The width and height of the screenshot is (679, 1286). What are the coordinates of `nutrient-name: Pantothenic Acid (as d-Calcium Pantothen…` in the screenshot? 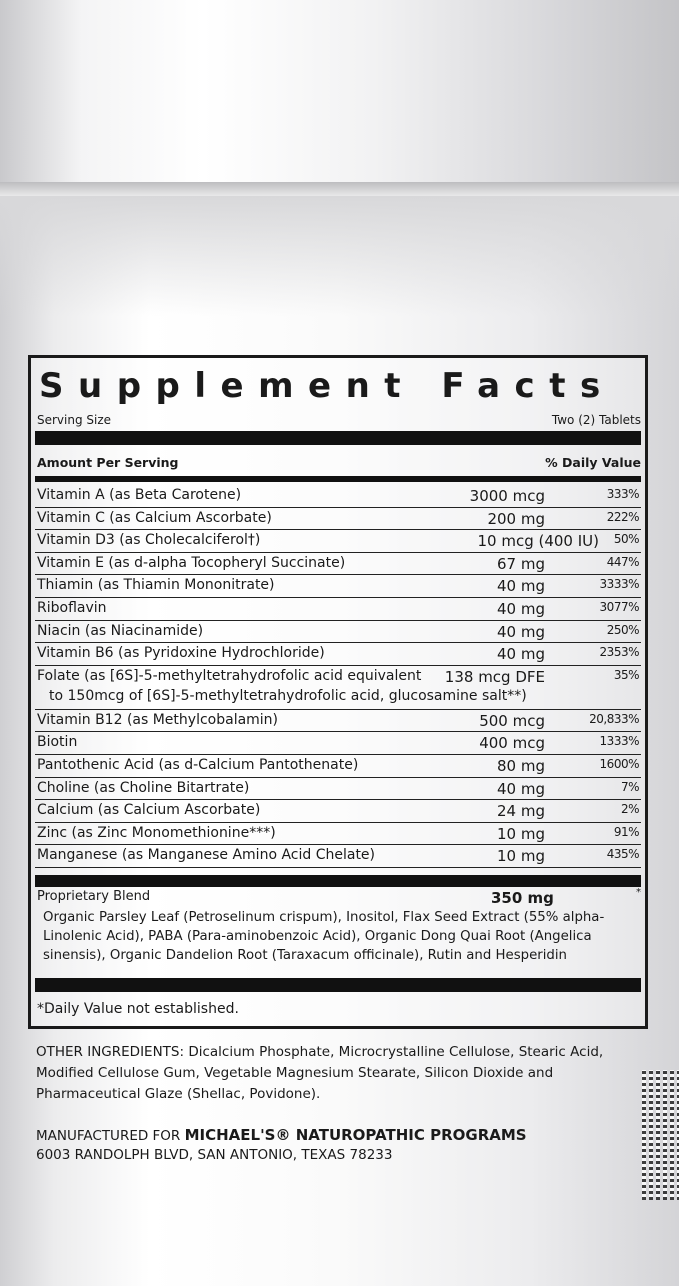 It's located at (198, 765).